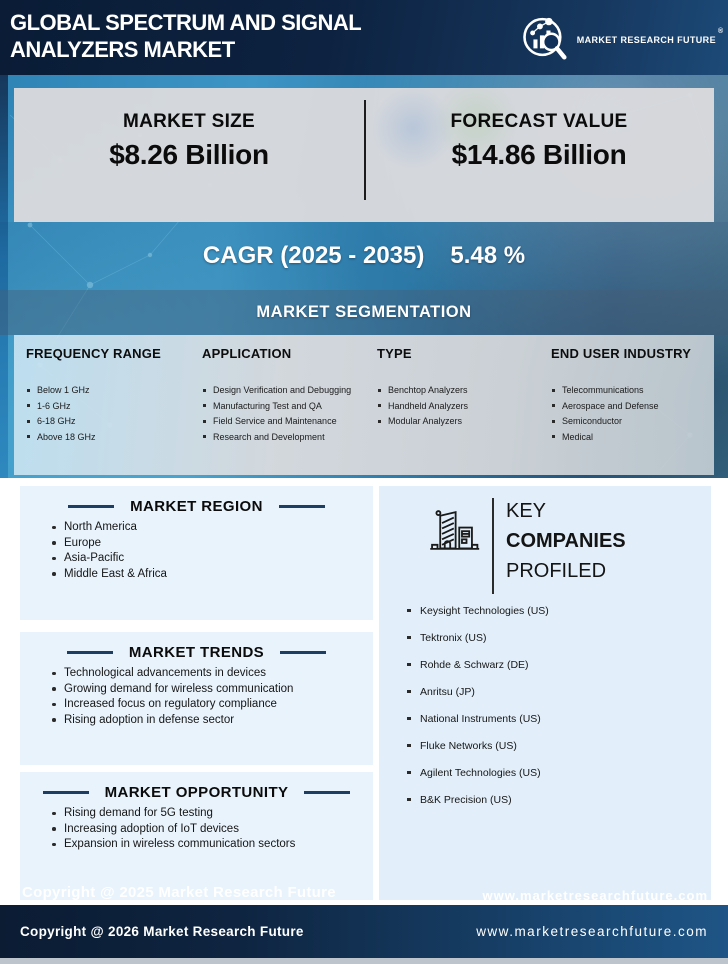 The height and width of the screenshot is (964, 728). Describe the element at coordinates (493, 546) in the screenshot. I see `vertical-divider` at that location.